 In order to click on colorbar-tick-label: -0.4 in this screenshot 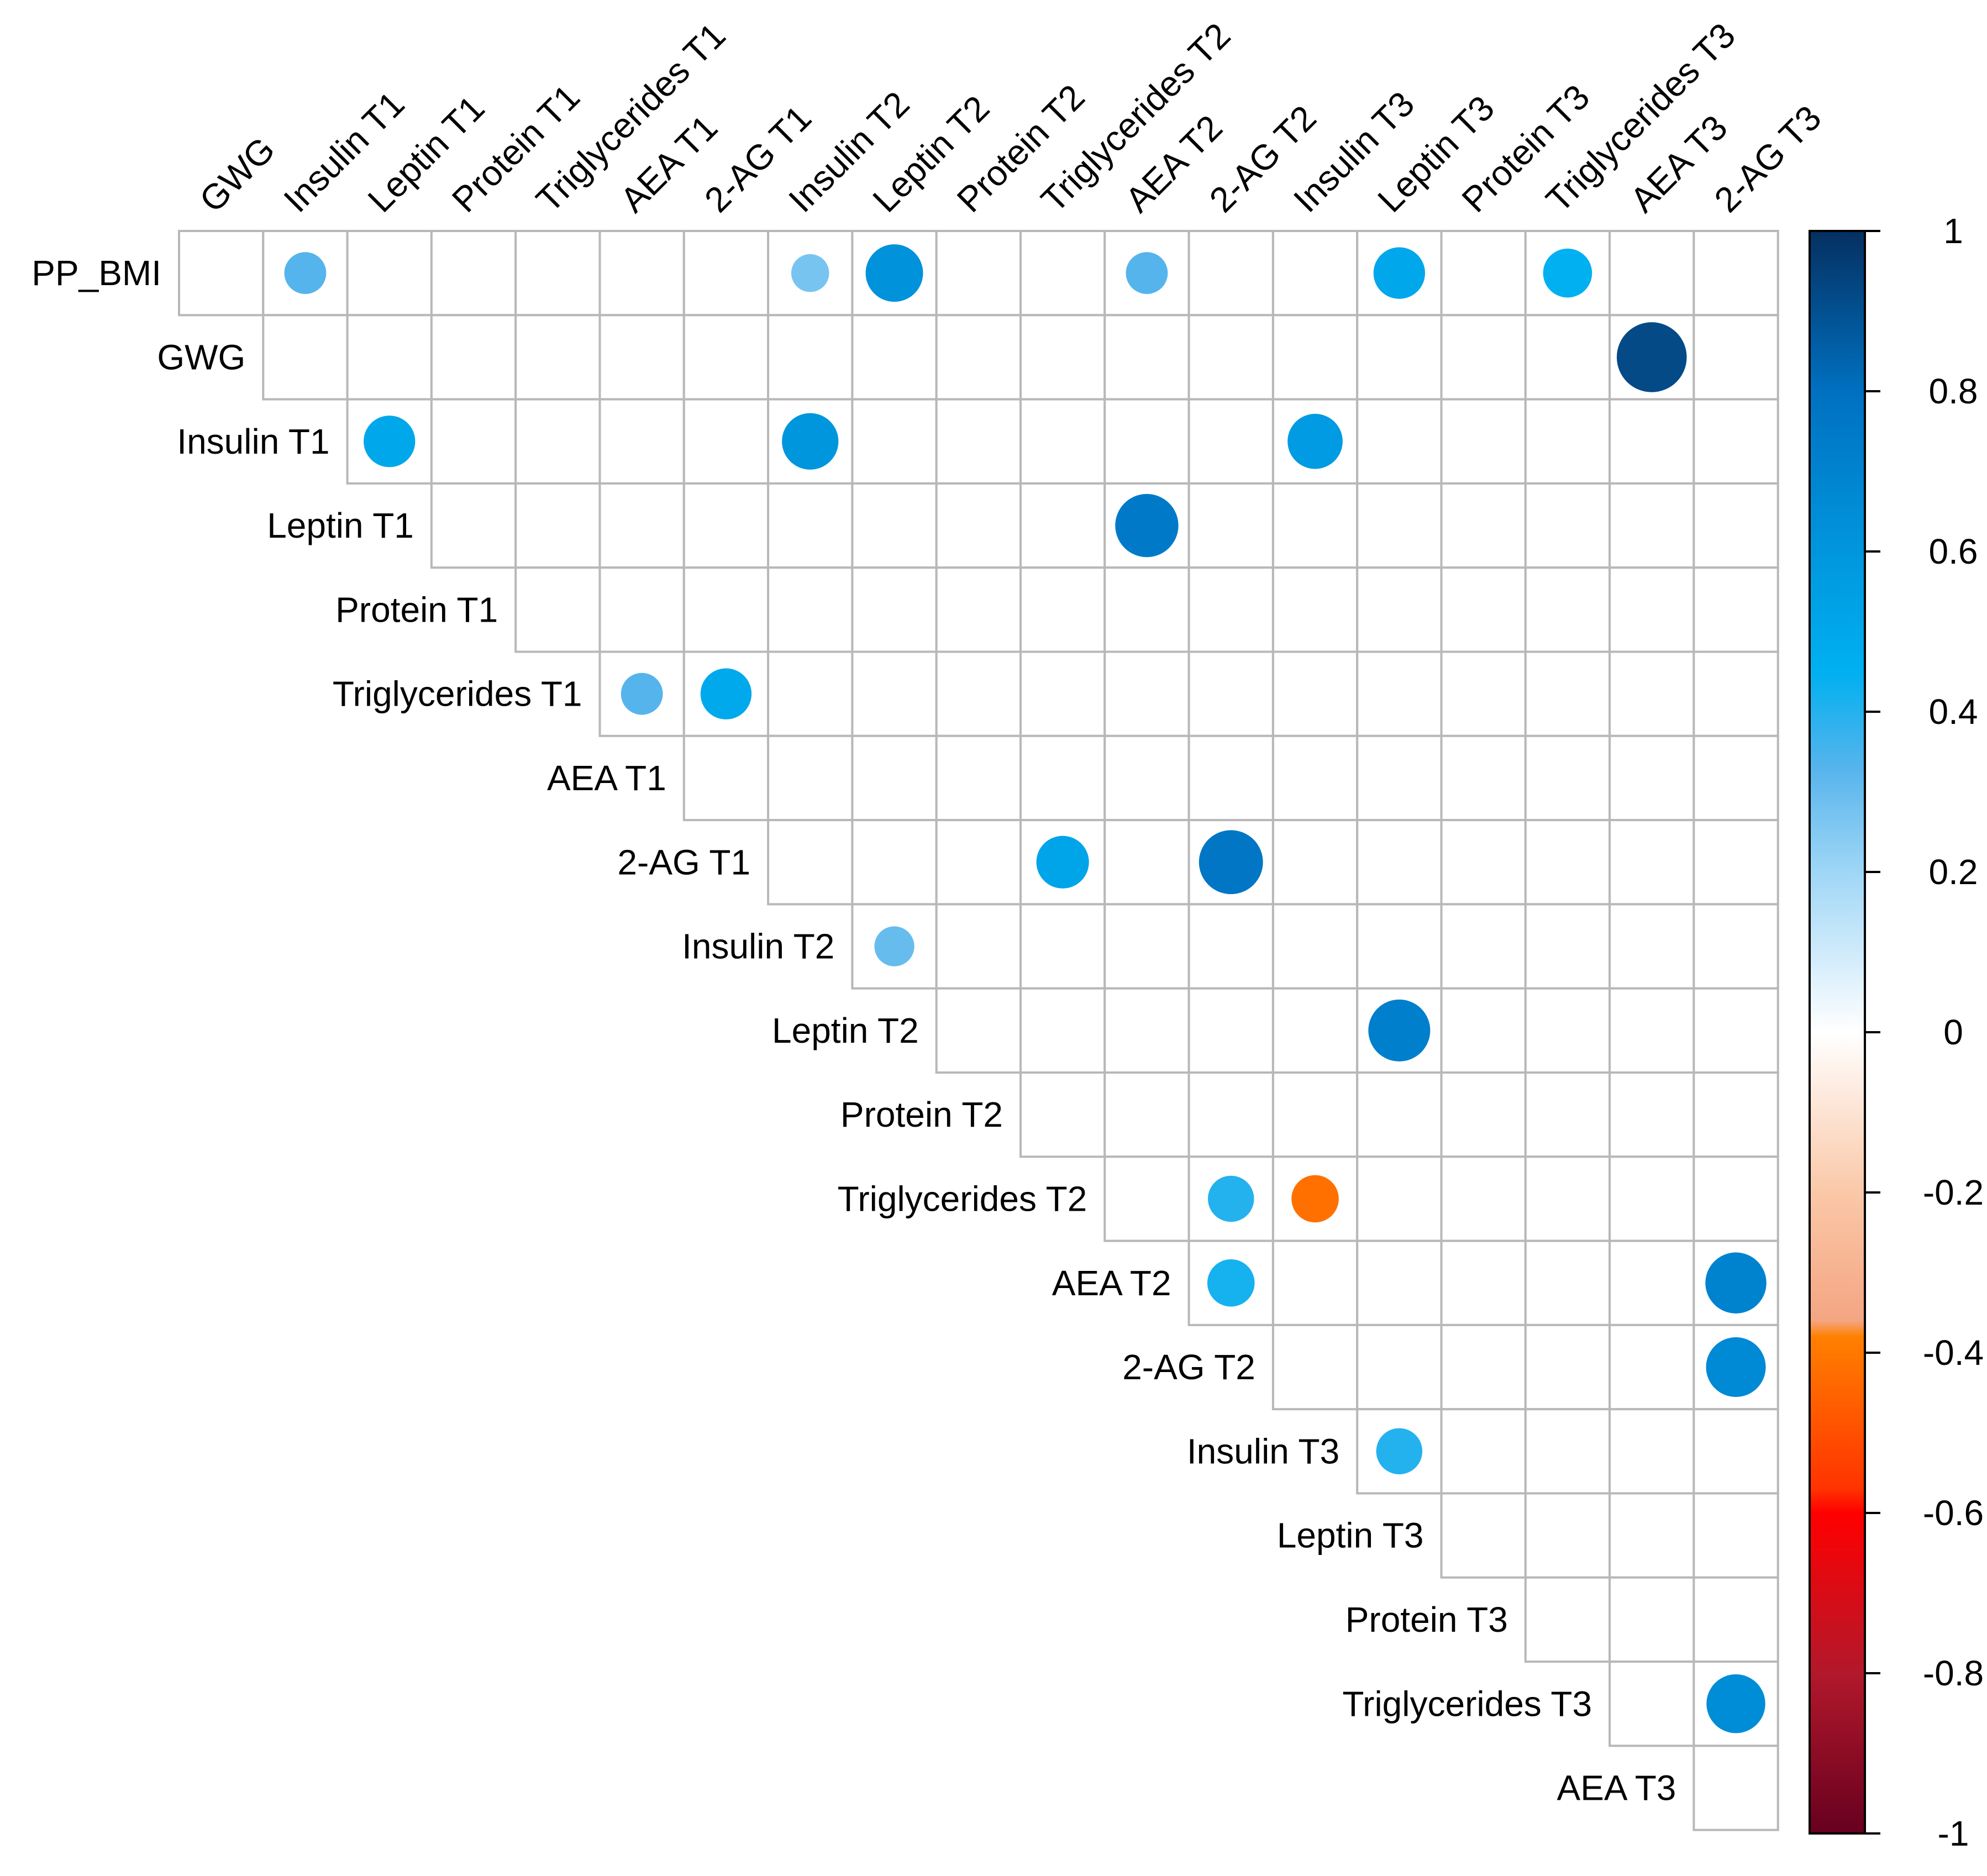, I will do `click(1953, 1353)`.